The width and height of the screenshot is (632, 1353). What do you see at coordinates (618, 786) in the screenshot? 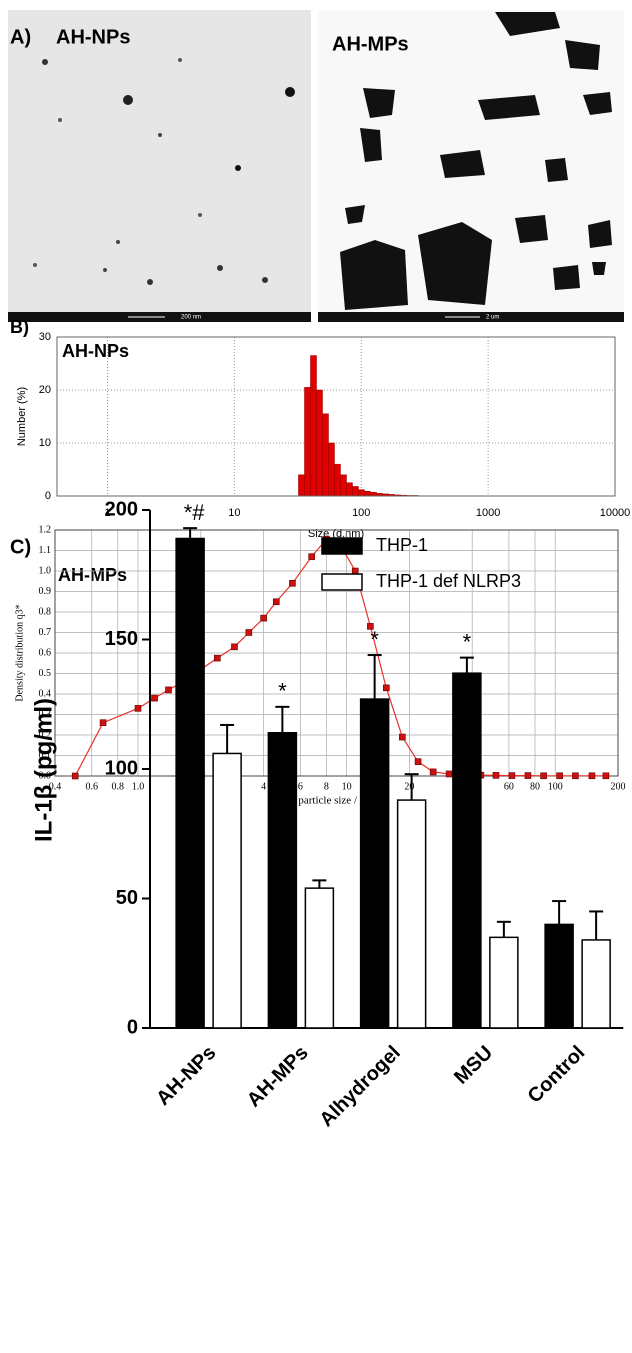
I see `x-tick-label: 200` at bounding box center [618, 786].